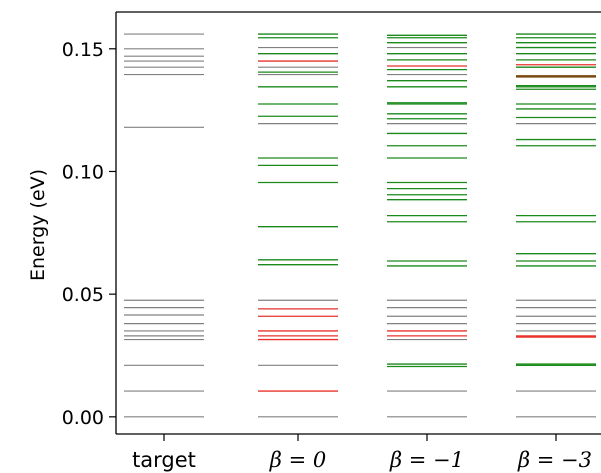 The height and width of the screenshot is (473, 601). What do you see at coordinates (427, 226) in the screenshot?
I see `level-column-bm1` at bounding box center [427, 226].